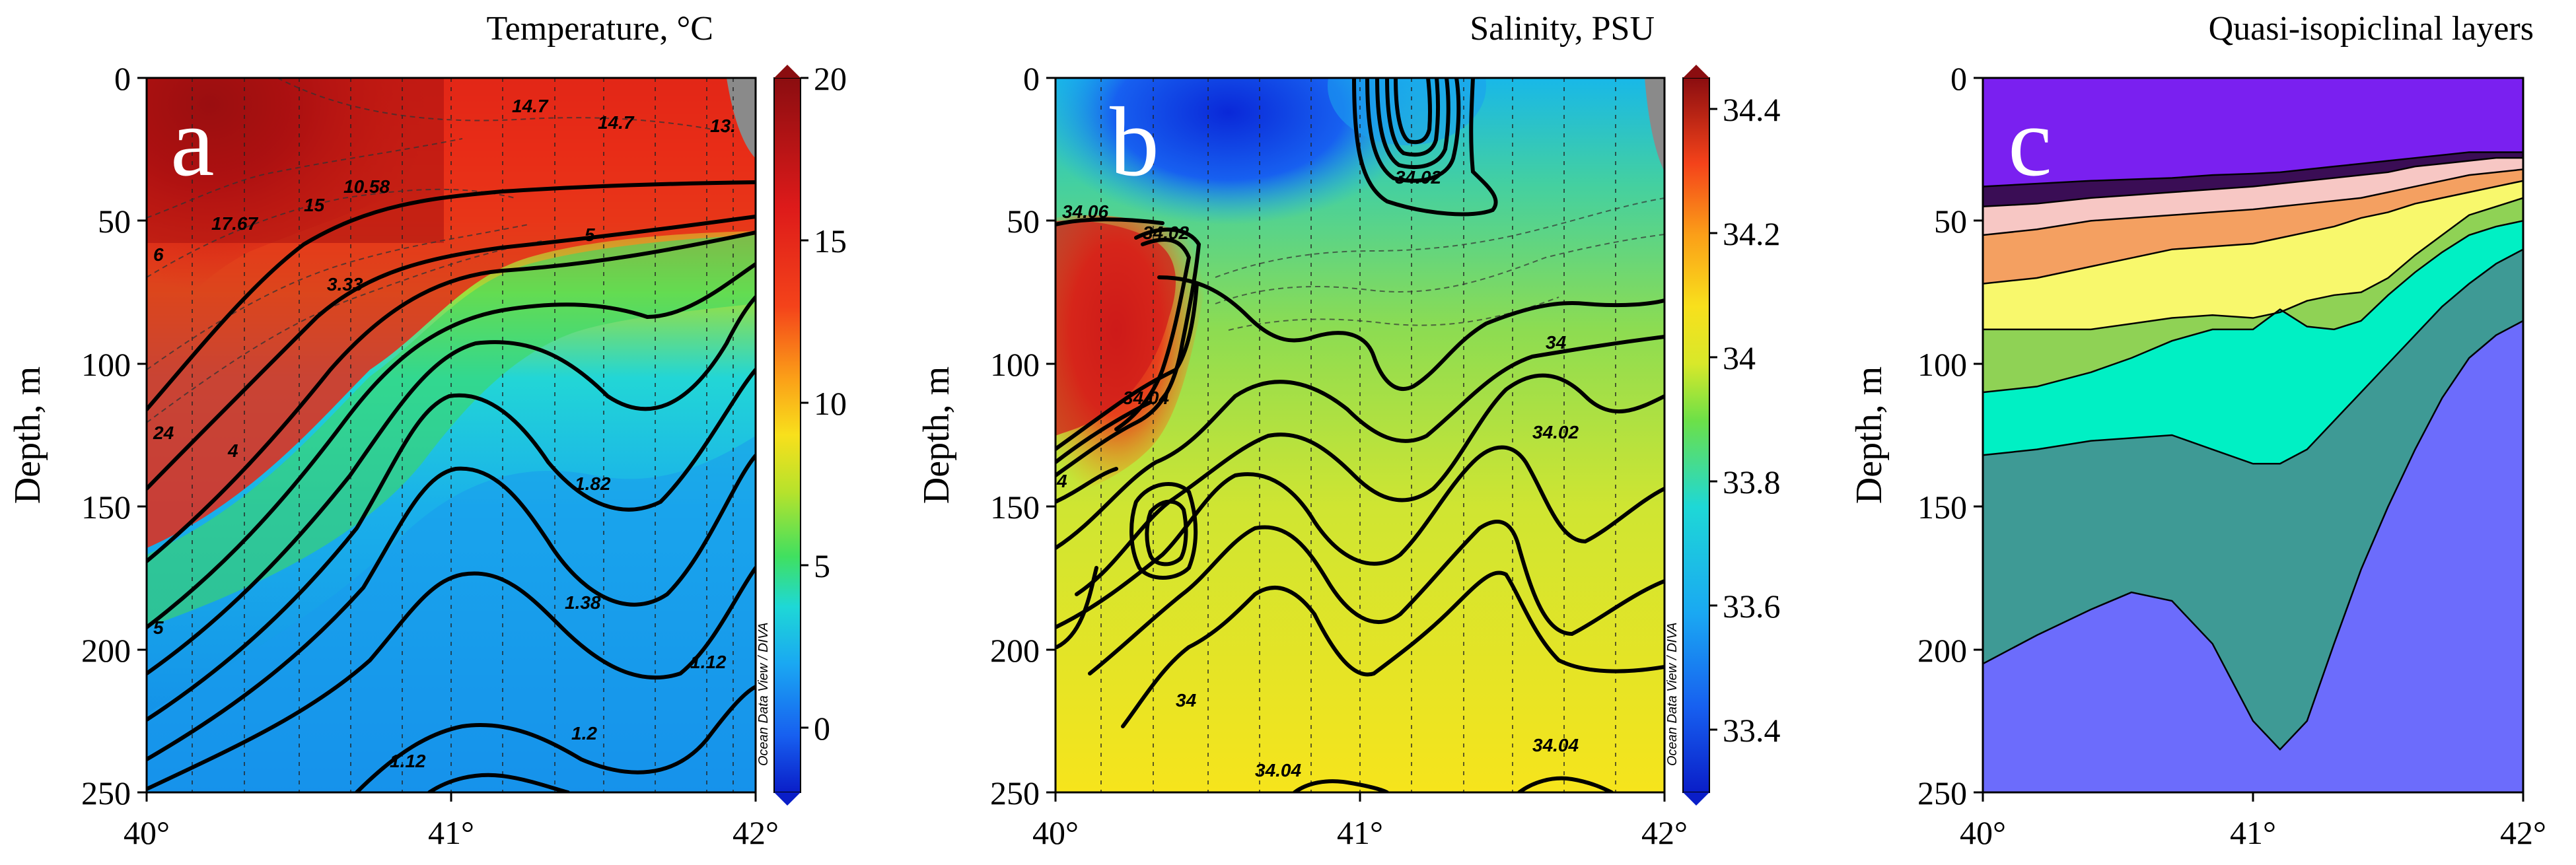 The height and width of the screenshot is (865, 2576). Describe the element at coordinates (1732, 436) in the screenshot. I see `panel-b-colorbar: 34.4 34.2 34 33.8 33.6 33.4` at that location.